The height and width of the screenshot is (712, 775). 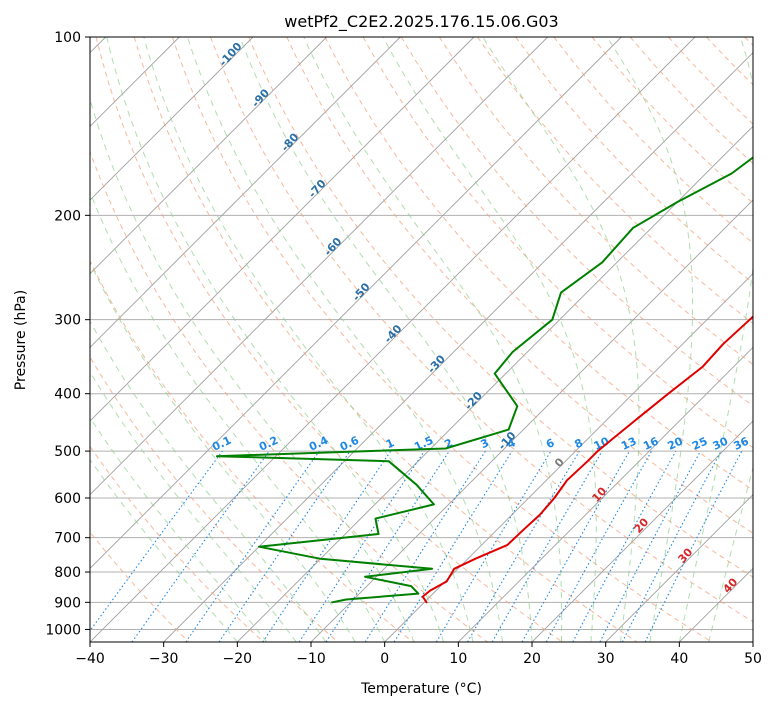 I want to click on y-tick-label: 500, so click(x=67, y=452).